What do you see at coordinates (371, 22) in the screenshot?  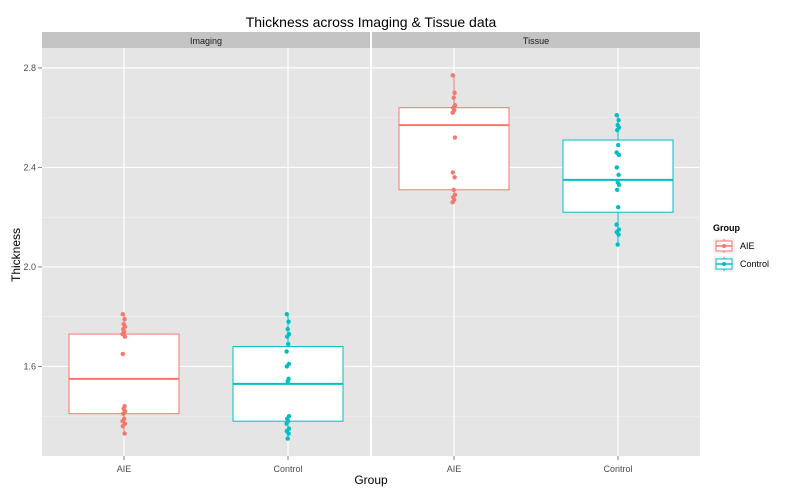 I see `chart-title: Thickness across Imaging & Tissue data` at bounding box center [371, 22].